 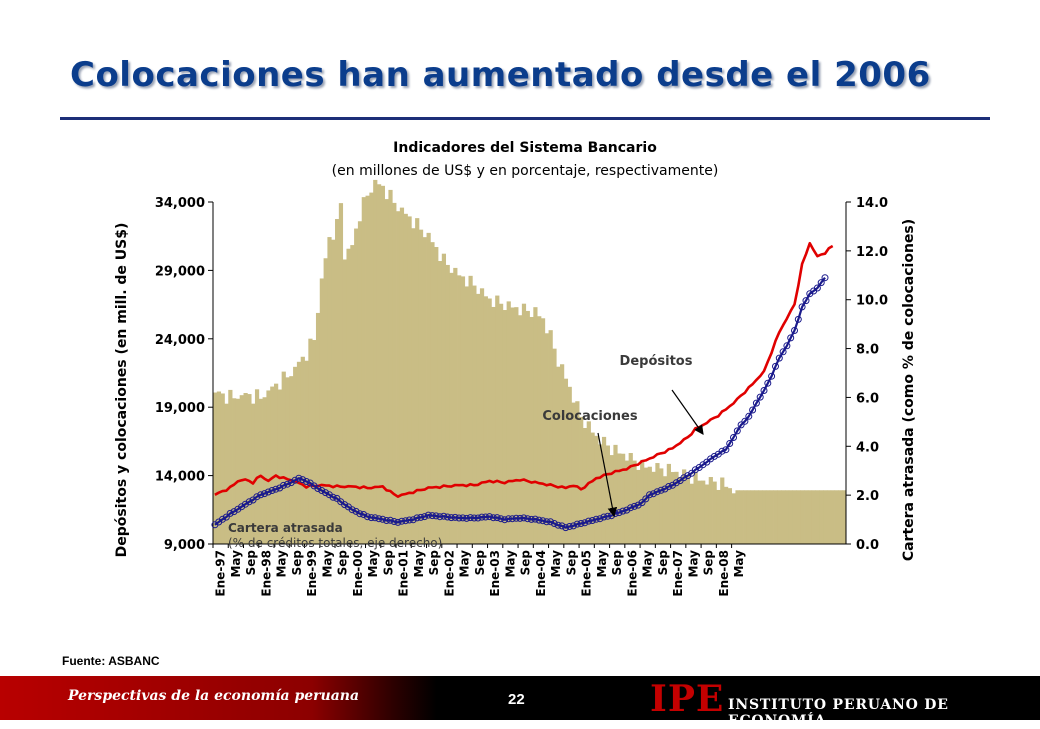 What do you see at coordinates (180, 203) in the screenshot?
I see `left-tick-label: 34,000` at bounding box center [180, 203].